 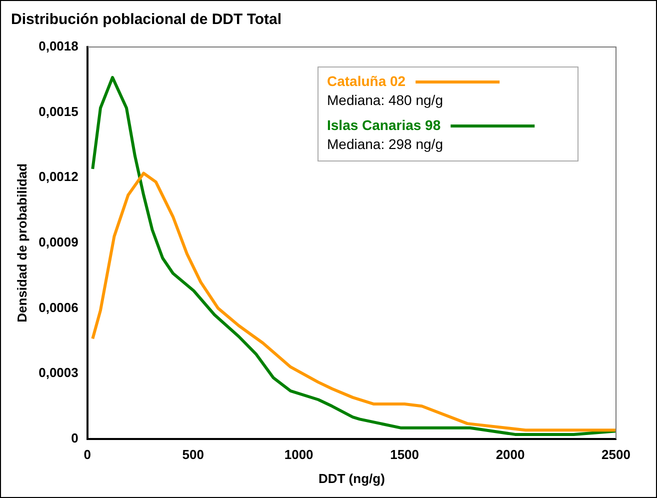 I want to click on y-tick-label: 0,0006, so click(x=58, y=307).